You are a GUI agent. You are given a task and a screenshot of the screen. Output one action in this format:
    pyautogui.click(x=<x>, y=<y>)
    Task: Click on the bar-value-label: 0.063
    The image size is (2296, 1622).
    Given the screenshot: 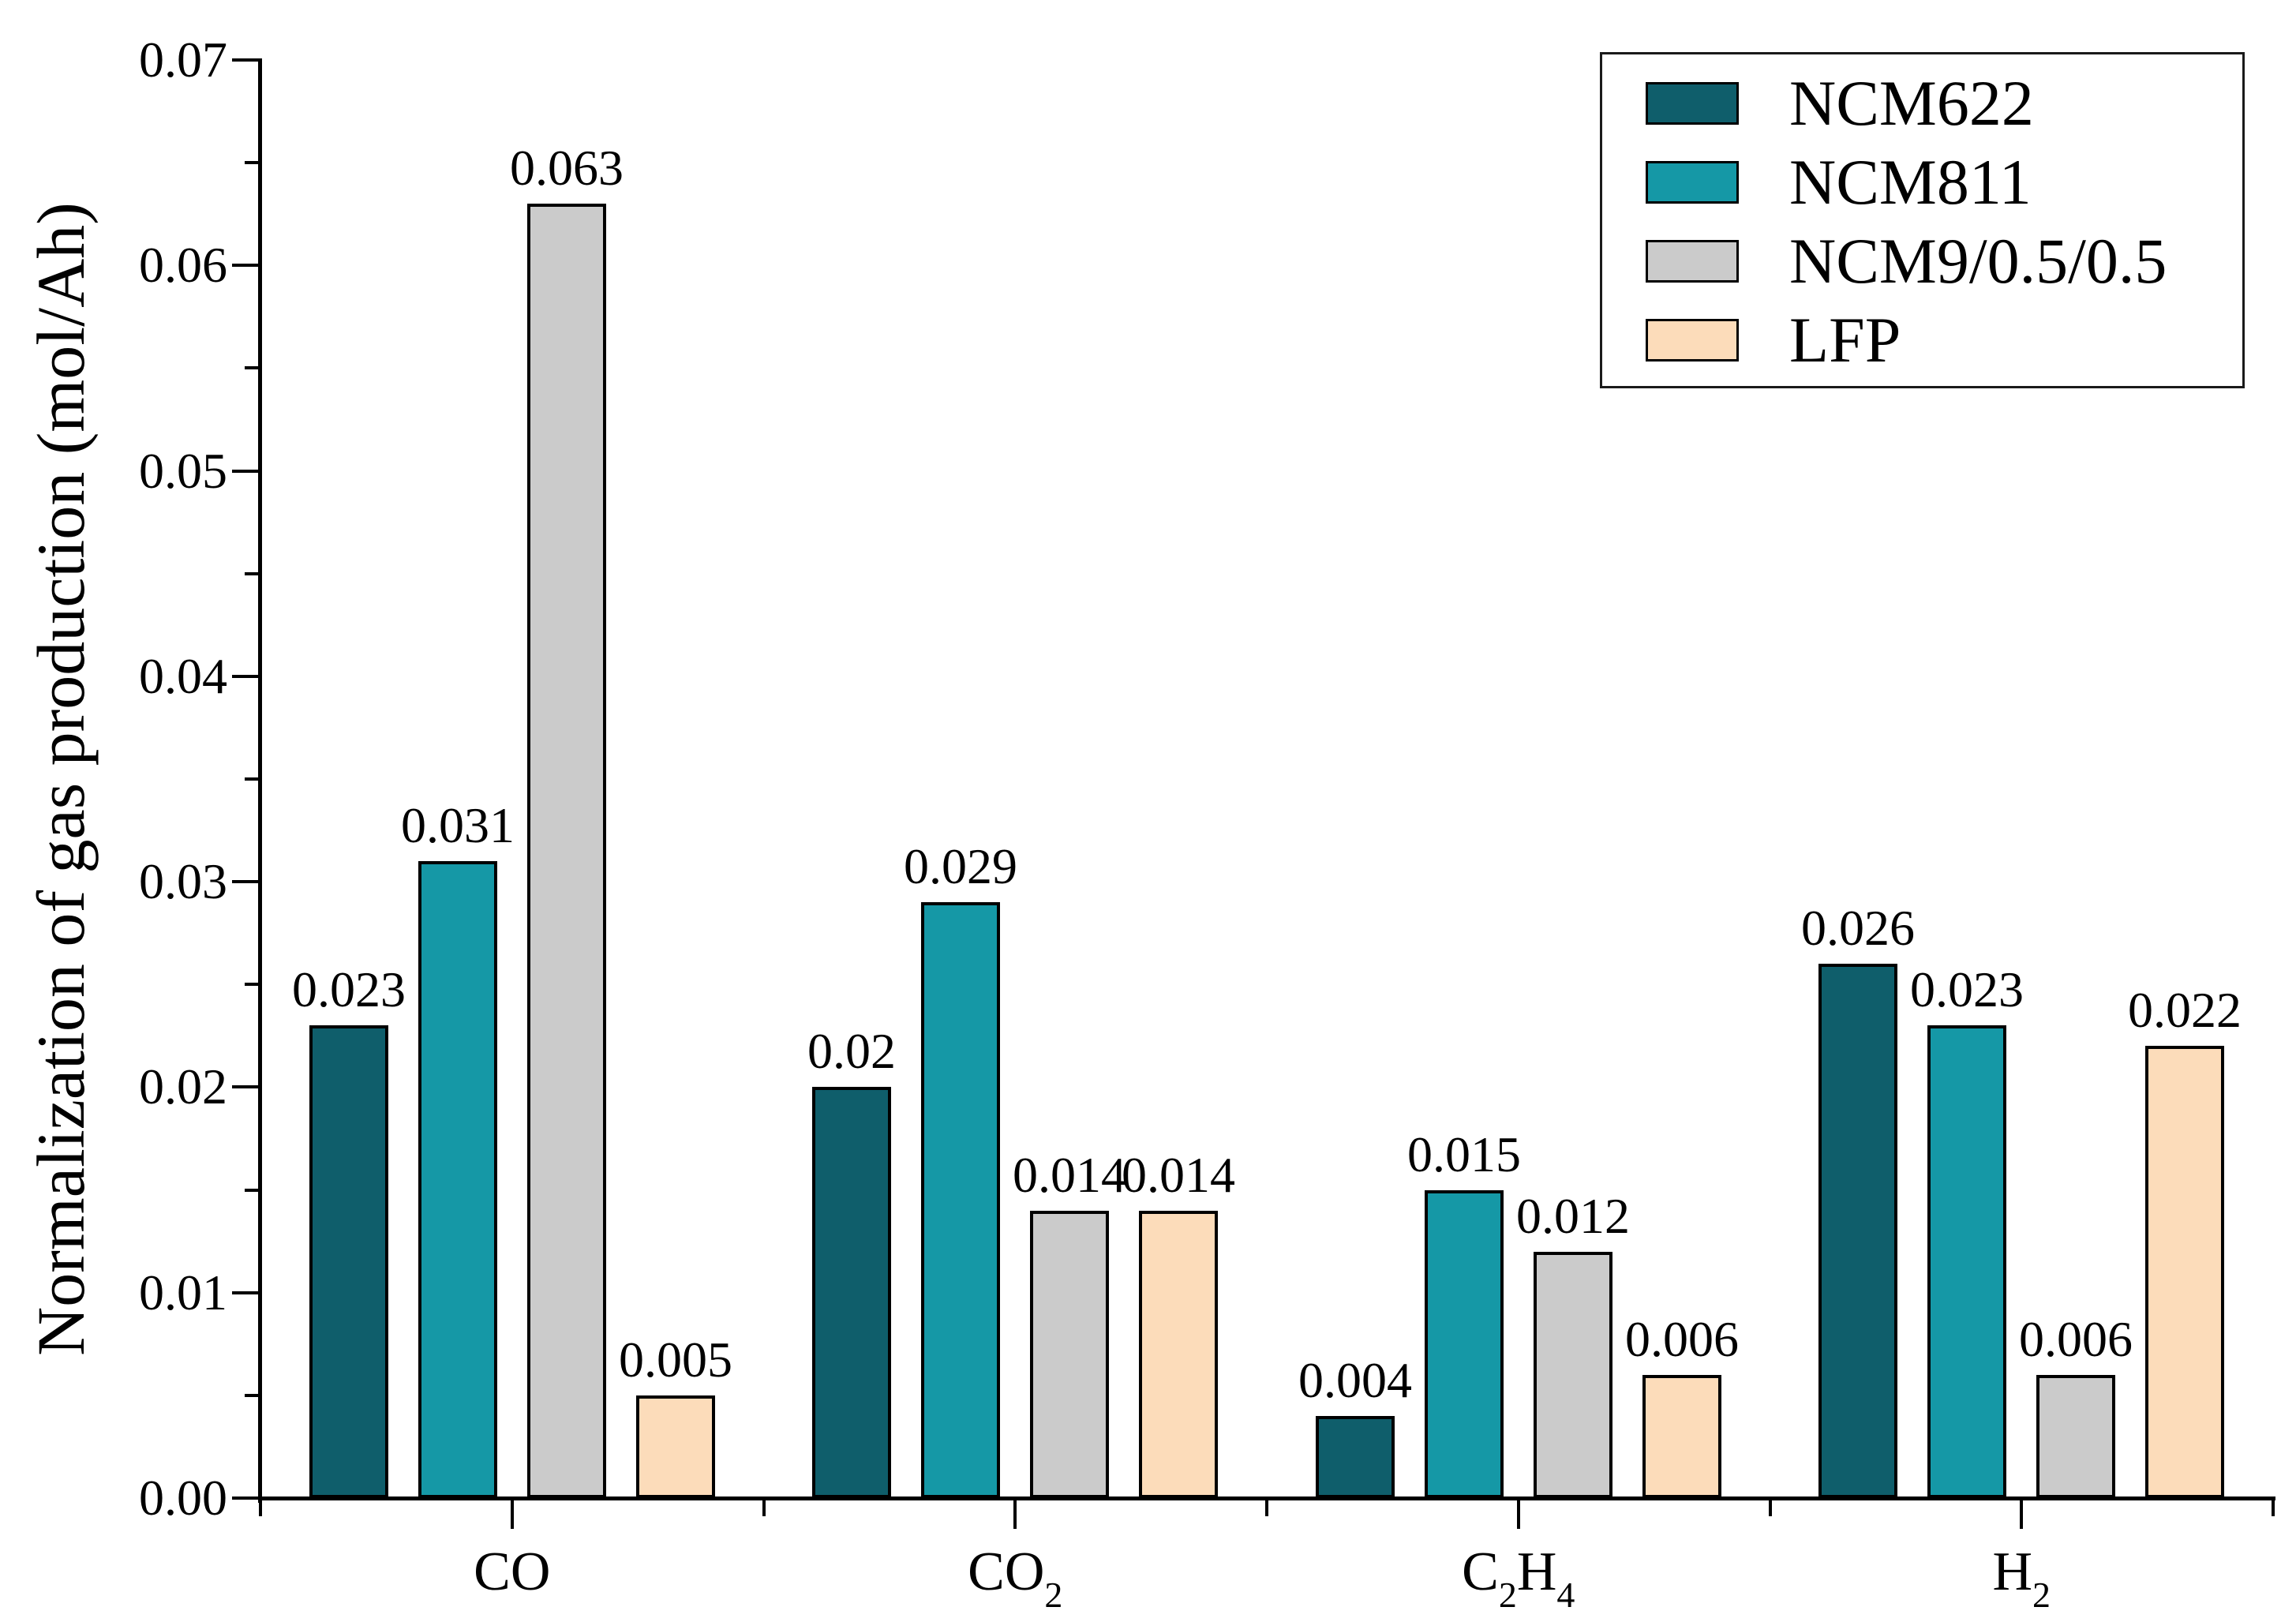 What is the action you would take?
    pyautogui.click(x=567, y=168)
    